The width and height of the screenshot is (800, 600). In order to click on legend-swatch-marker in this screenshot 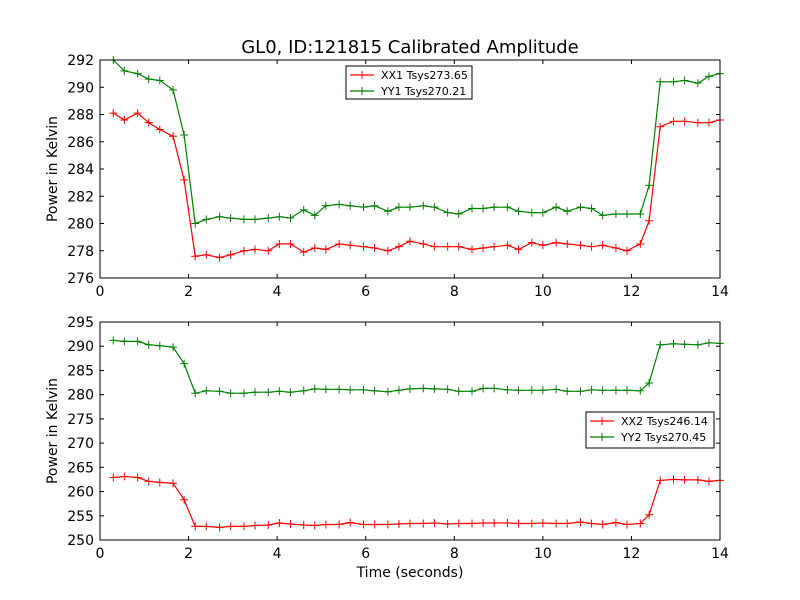, I will do `click(602, 437)`.